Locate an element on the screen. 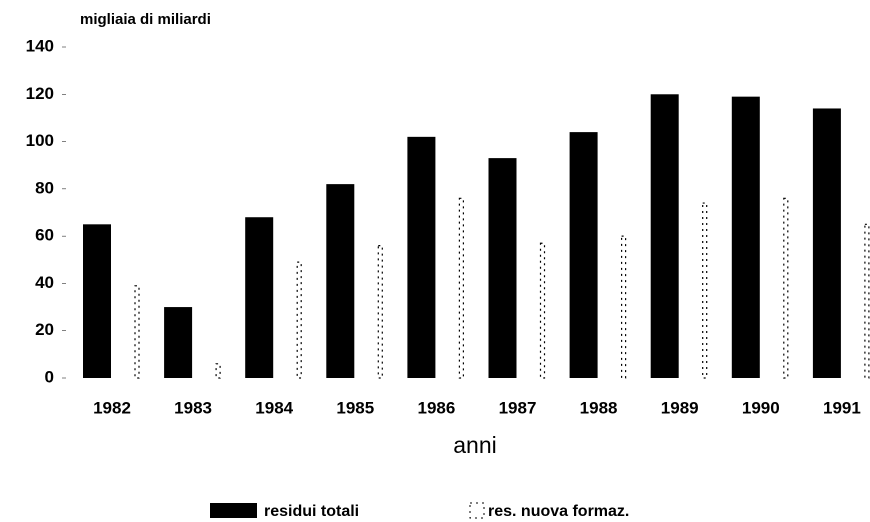 This screenshot has height=522, width=870. x-tick-label: 1984 is located at coordinates (274, 407).